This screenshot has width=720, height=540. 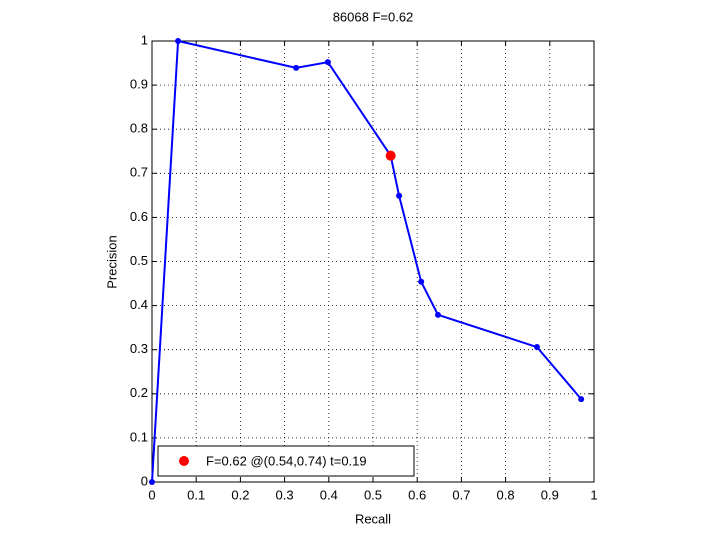 What do you see at coordinates (139, 348) in the screenshot?
I see `y-tick-label: 0.3` at bounding box center [139, 348].